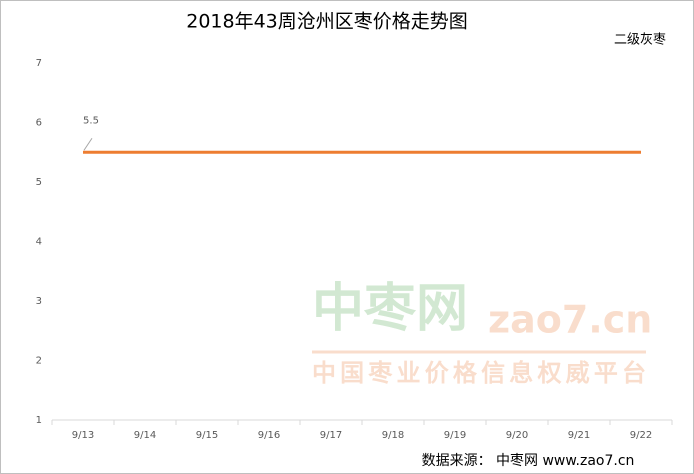  Describe the element at coordinates (331, 435) in the screenshot. I see `x-tick-label: 9/17` at that location.